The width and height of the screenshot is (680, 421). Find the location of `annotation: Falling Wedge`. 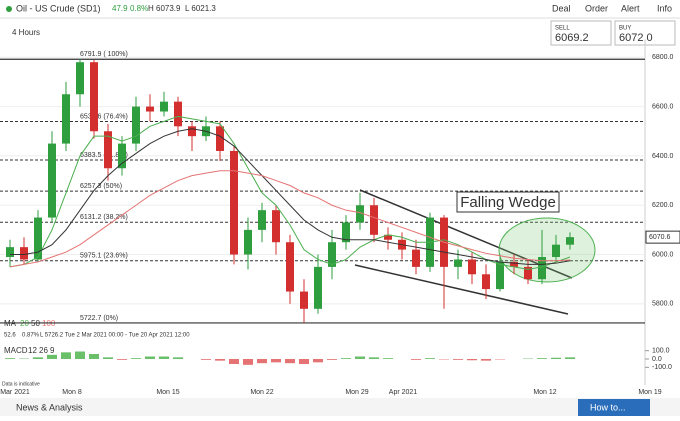

annotation: Falling Wedge is located at coordinates (508, 202).